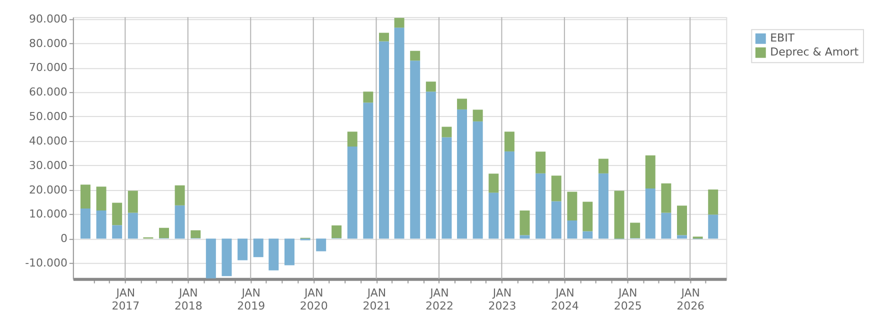  What do you see at coordinates (48, 19) in the screenshot?
I see `y-tick-label: 90.000` at bounding box center [48, 19].